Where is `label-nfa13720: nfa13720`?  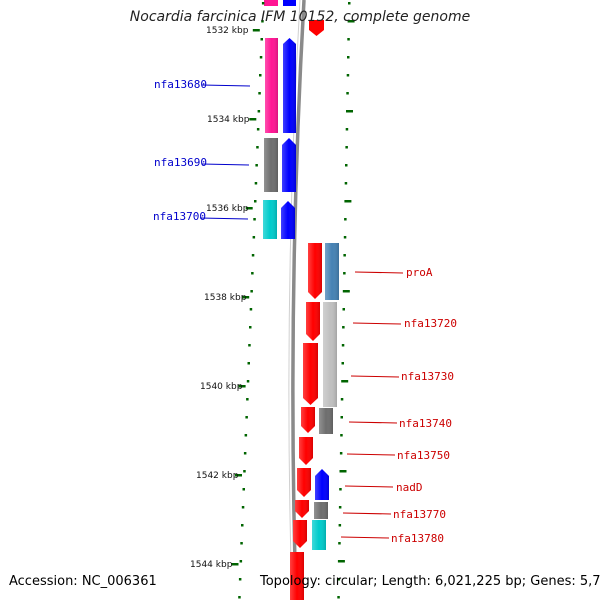
label-nfa13720: nfa13720 is located at coordinates (430, 323).